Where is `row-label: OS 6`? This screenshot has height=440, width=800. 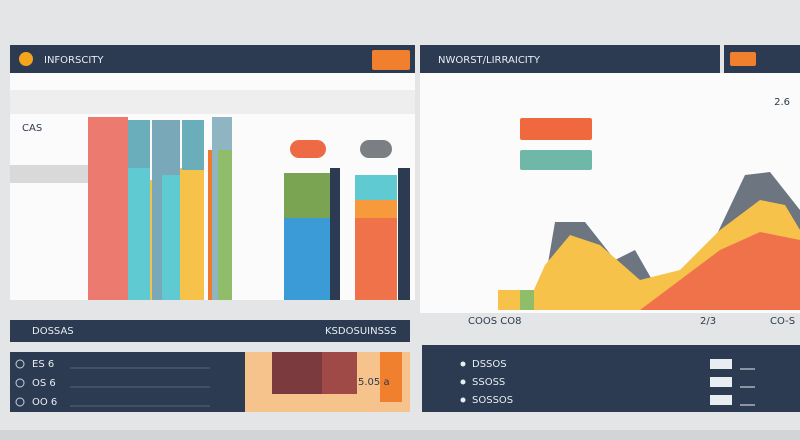 row-label: OS 6 is located at coordinates (44, 383).